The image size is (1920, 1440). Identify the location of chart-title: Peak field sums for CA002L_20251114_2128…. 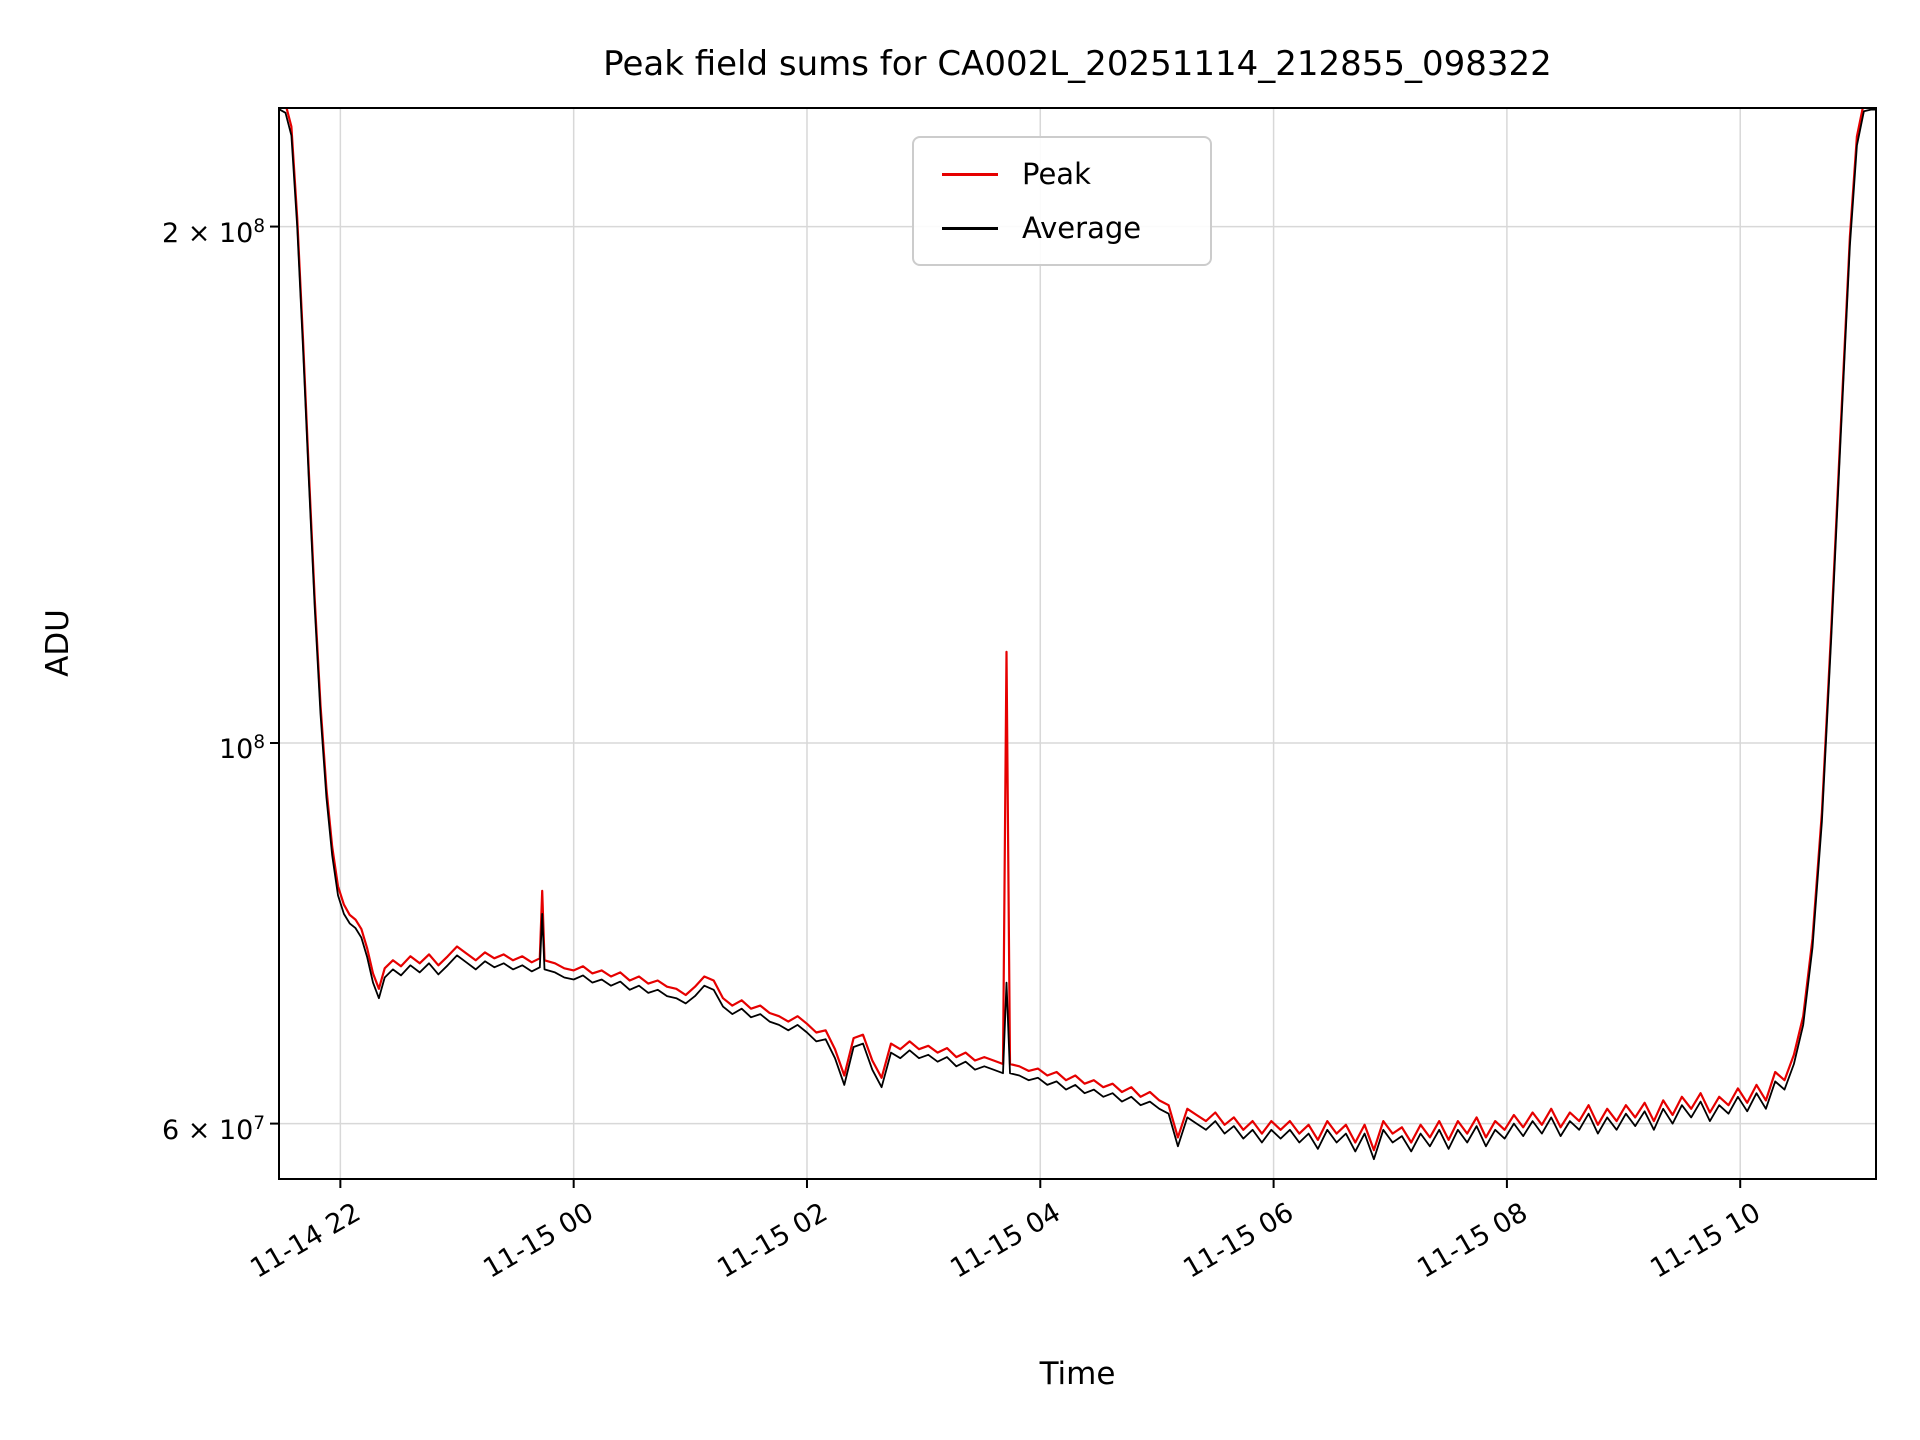
(1077, 64).